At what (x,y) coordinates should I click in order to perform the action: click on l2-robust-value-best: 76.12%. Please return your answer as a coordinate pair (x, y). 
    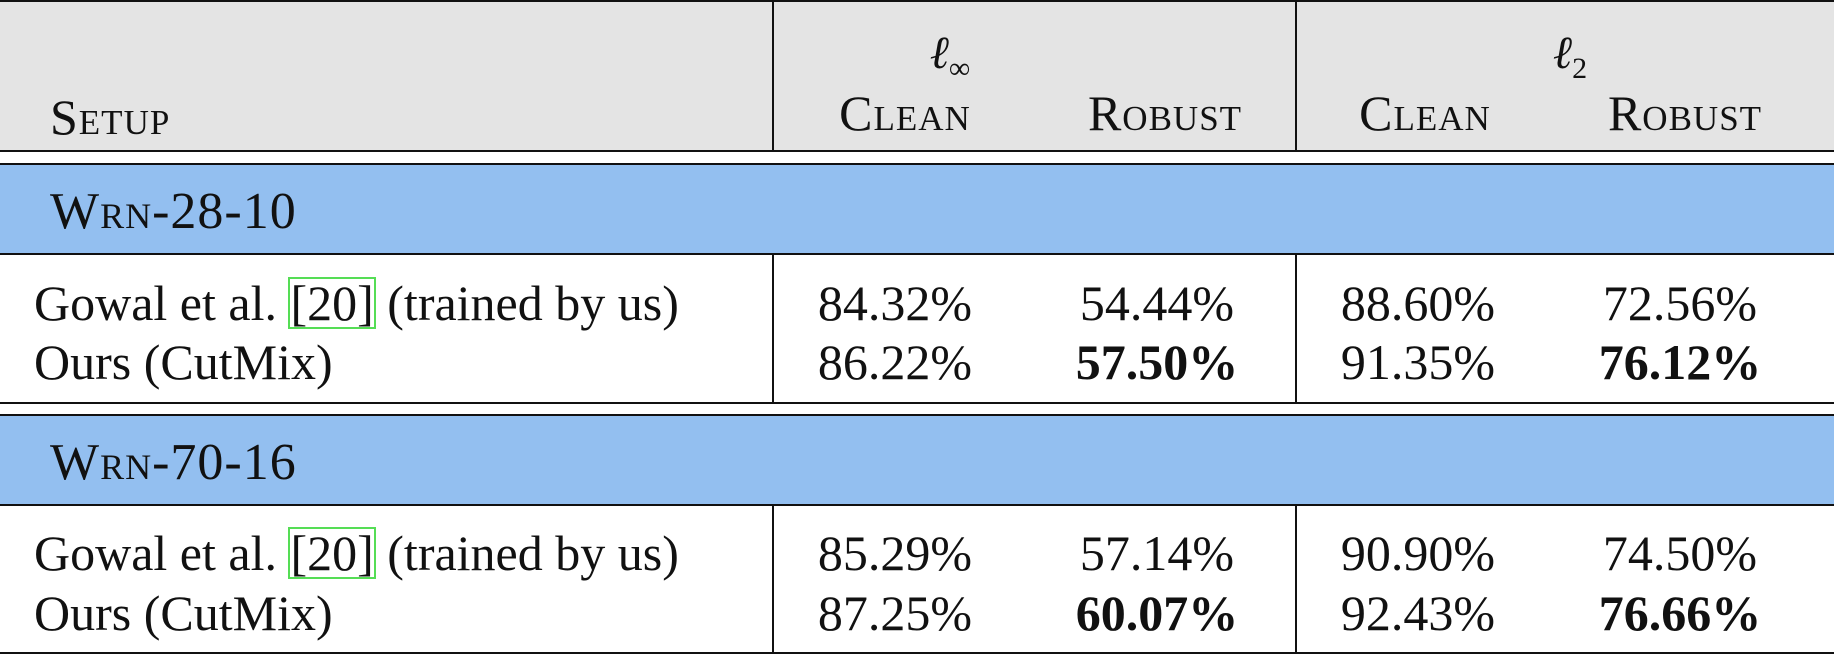
    Looking at the image, I should click on (1680, 362).